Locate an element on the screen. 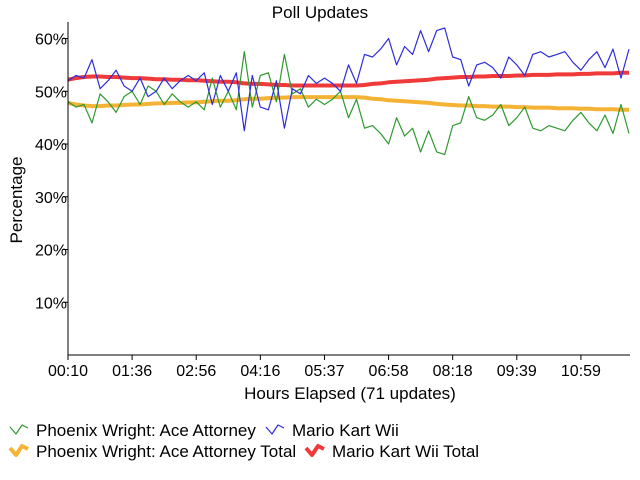 The width and height of the screenshot is (640, 480). x-tick-label: 01:36 is located at coordinates (132, 371).